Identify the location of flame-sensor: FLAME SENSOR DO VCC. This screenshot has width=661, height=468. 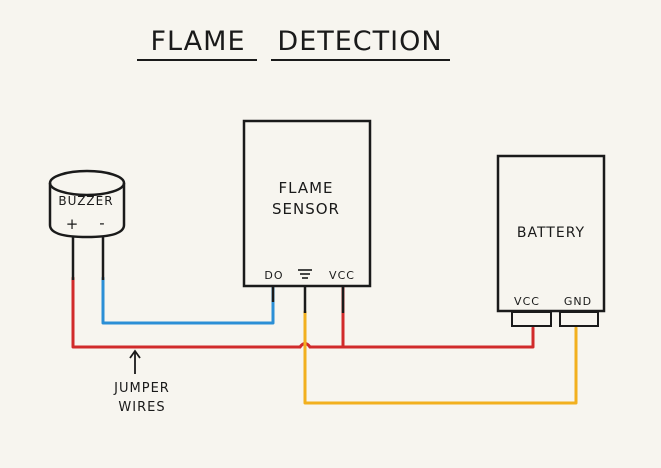
(307, 216).